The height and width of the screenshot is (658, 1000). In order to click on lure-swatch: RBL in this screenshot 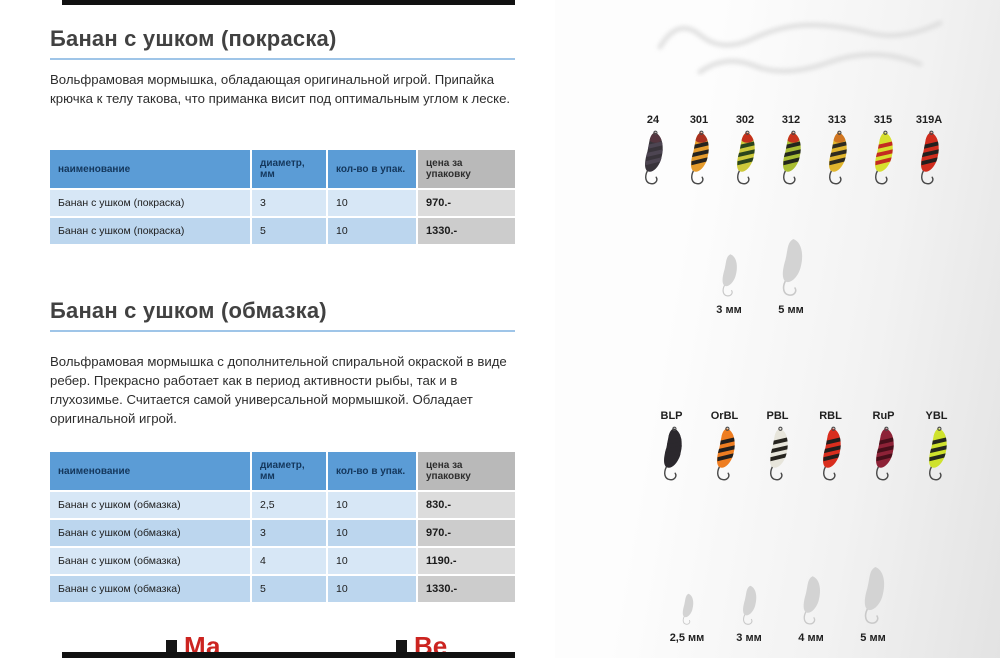, I will do `click(830, 446)`.